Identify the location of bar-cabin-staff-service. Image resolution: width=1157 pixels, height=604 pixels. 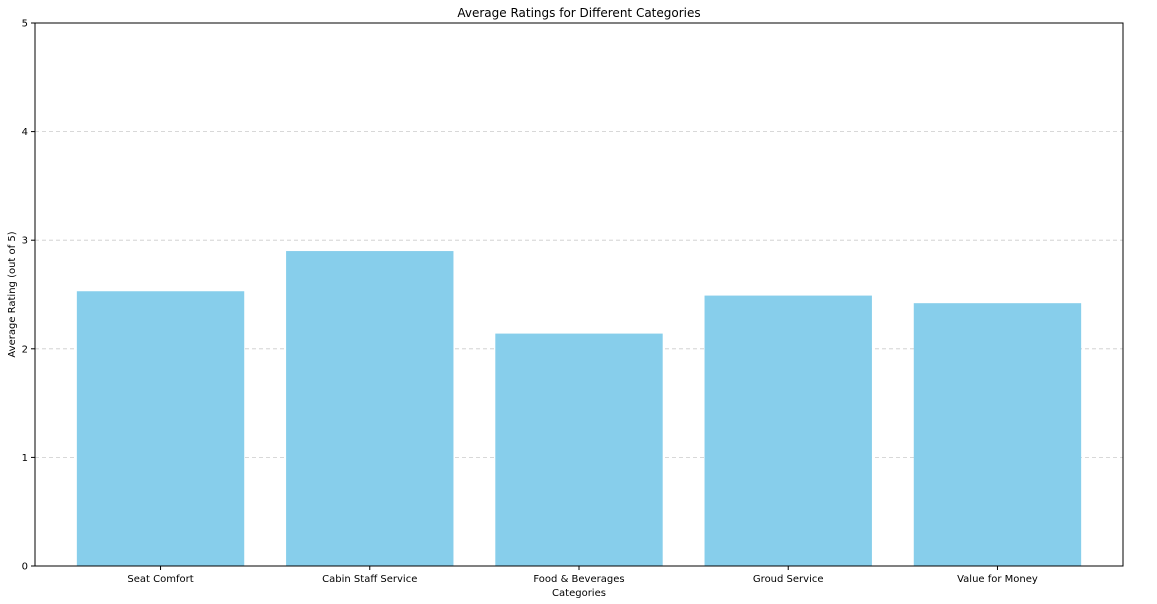
(370, 408).